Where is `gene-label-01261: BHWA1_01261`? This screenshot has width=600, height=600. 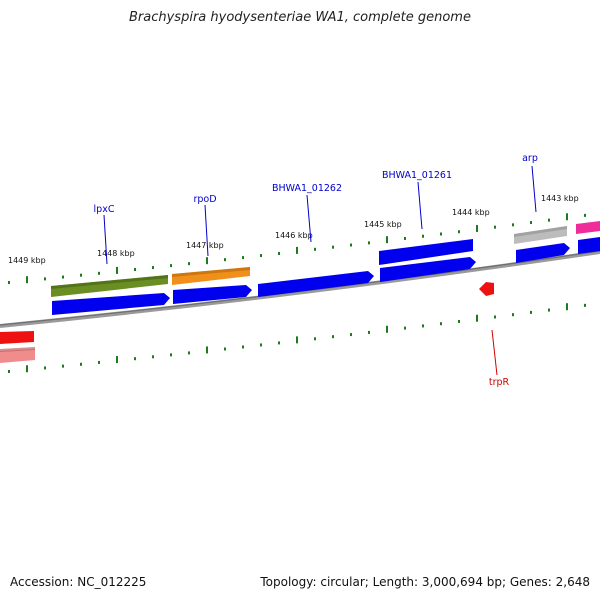 gene-label-01261: BHWA1_01261 is located at coordinates (417, 175).